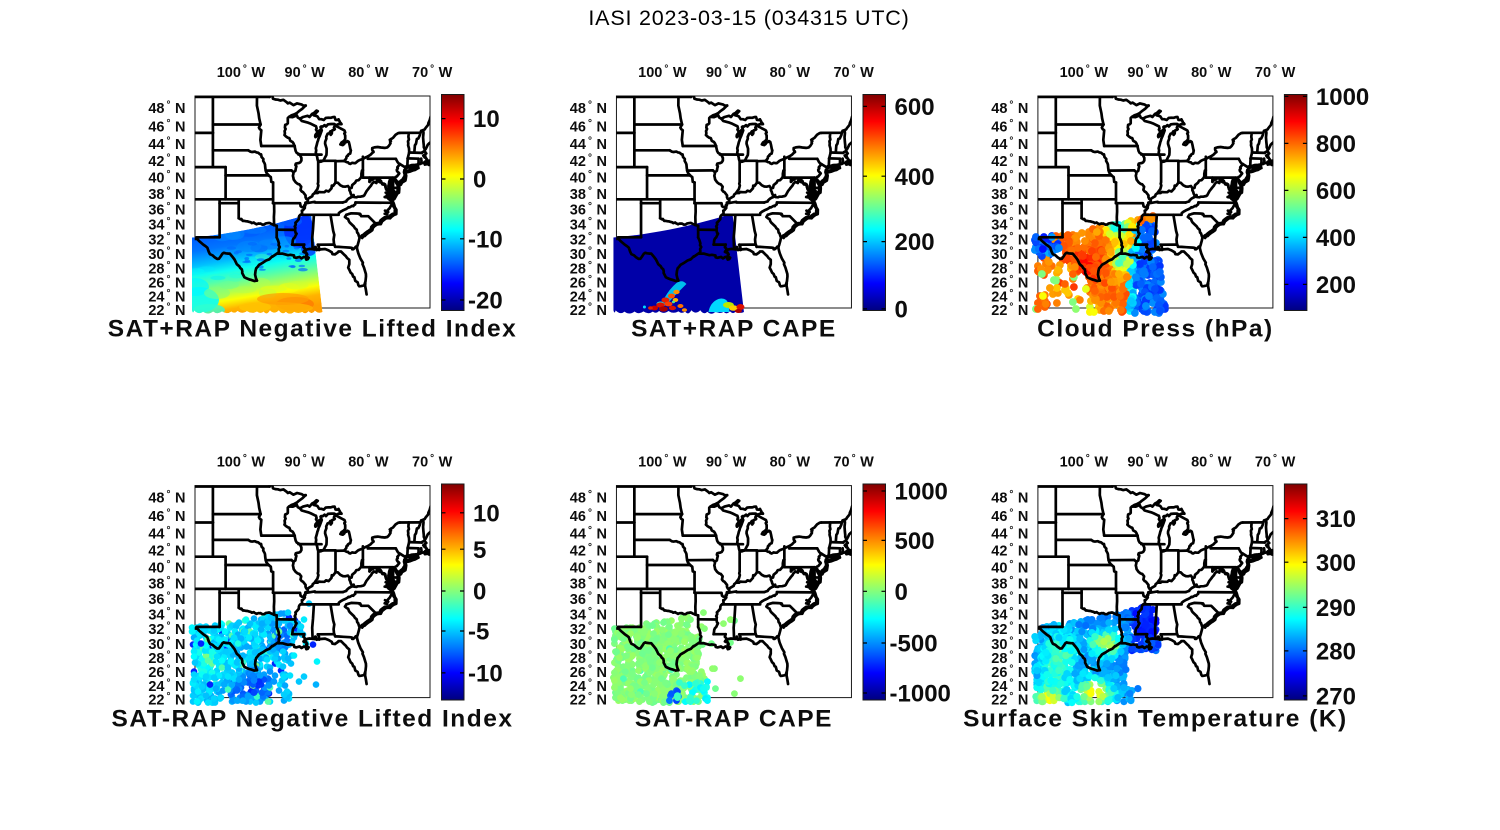 This screenshot has width=1500, height=830. What do you see at coordinates (920, 694) in the screenshot?
I see `svg-text: -1000` at bounding box center [920, 694].